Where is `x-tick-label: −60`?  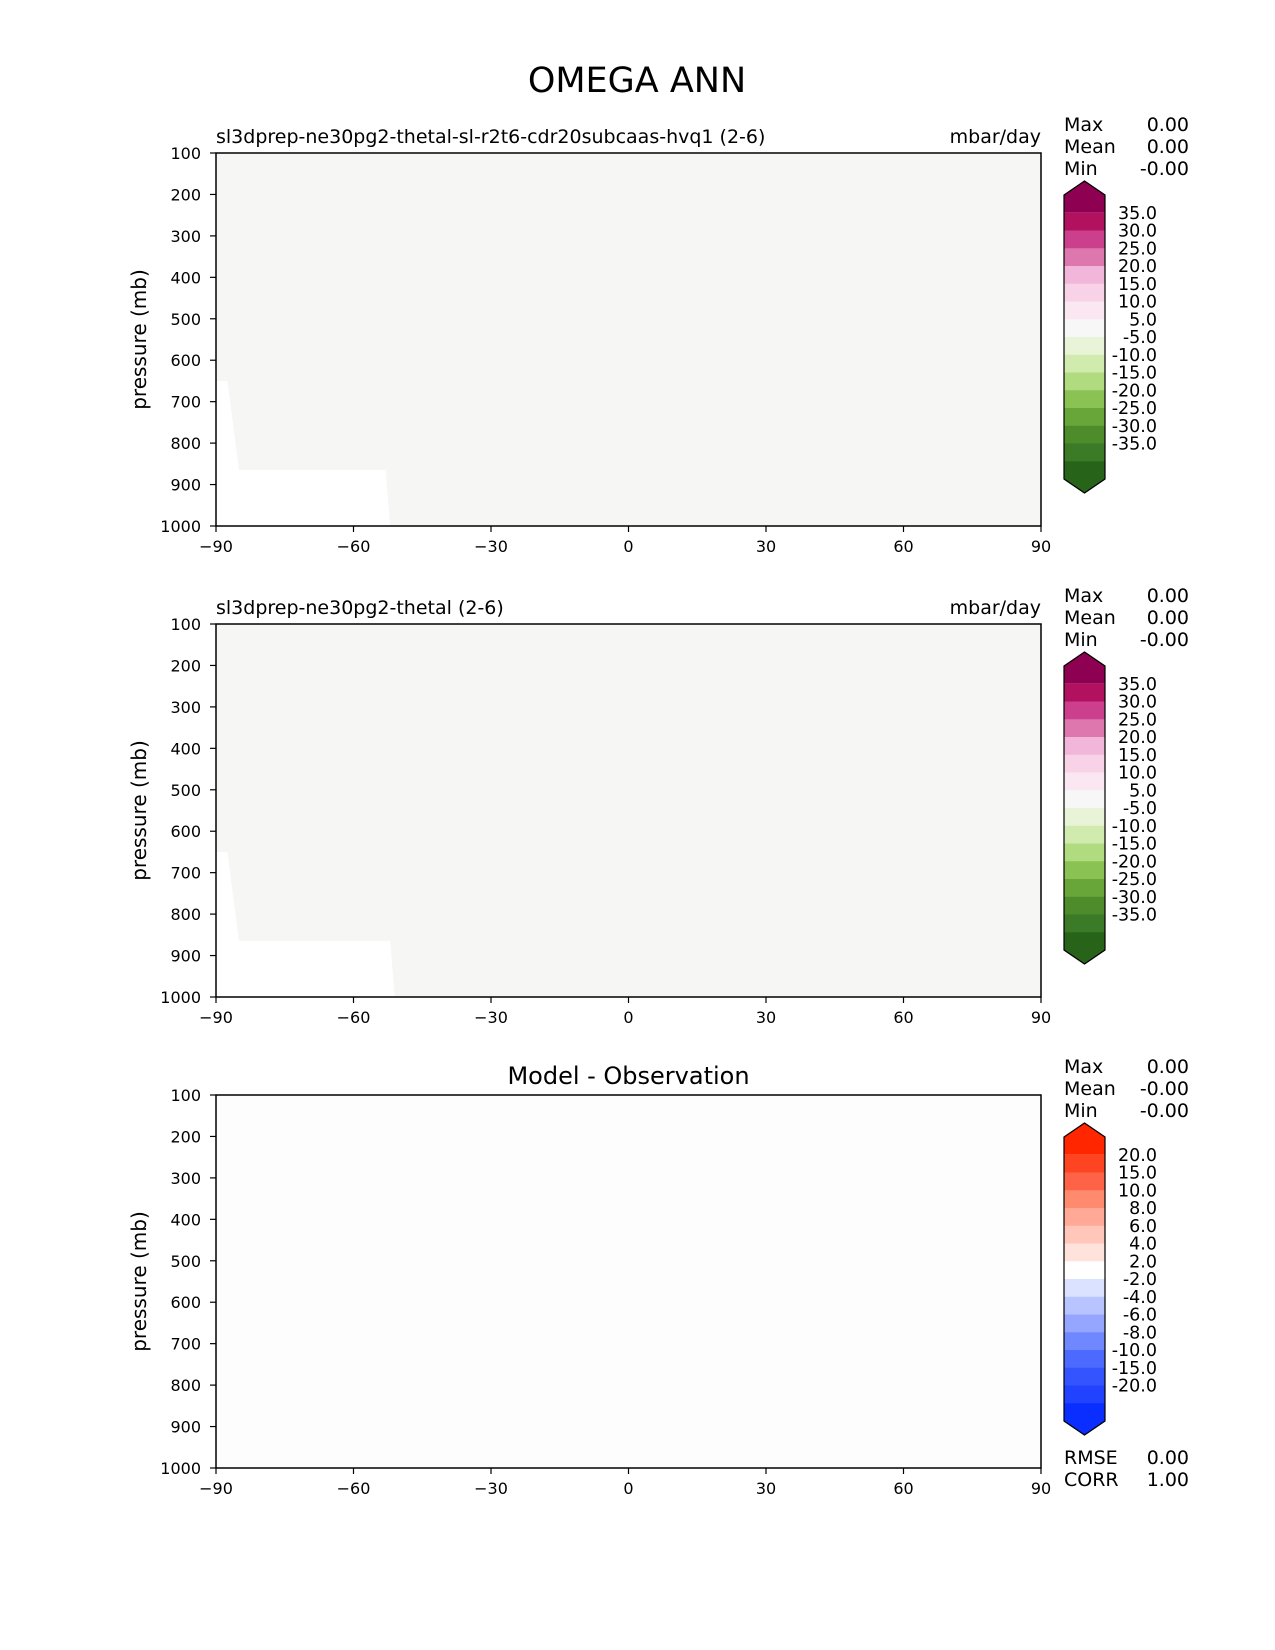
x-tick-label: −60 is located at coordinates (354, 546).